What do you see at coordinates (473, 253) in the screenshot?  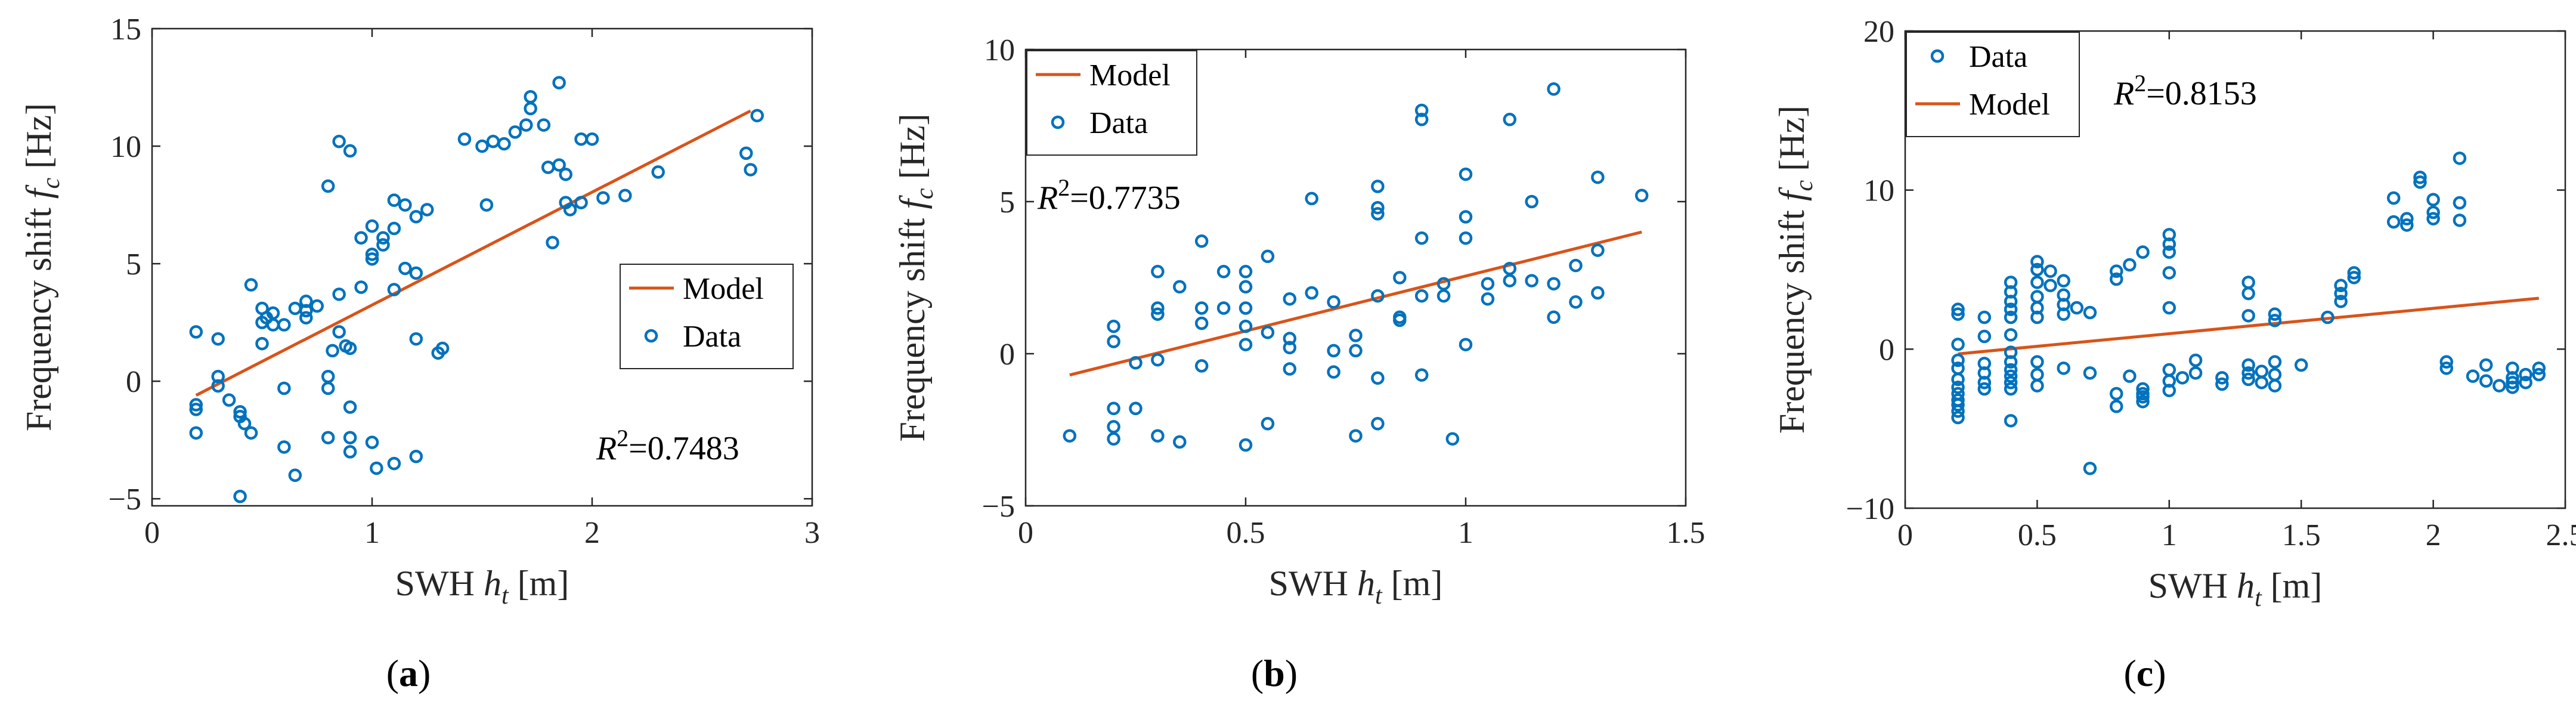 I see `model-line` at bounding box center [473, 253].